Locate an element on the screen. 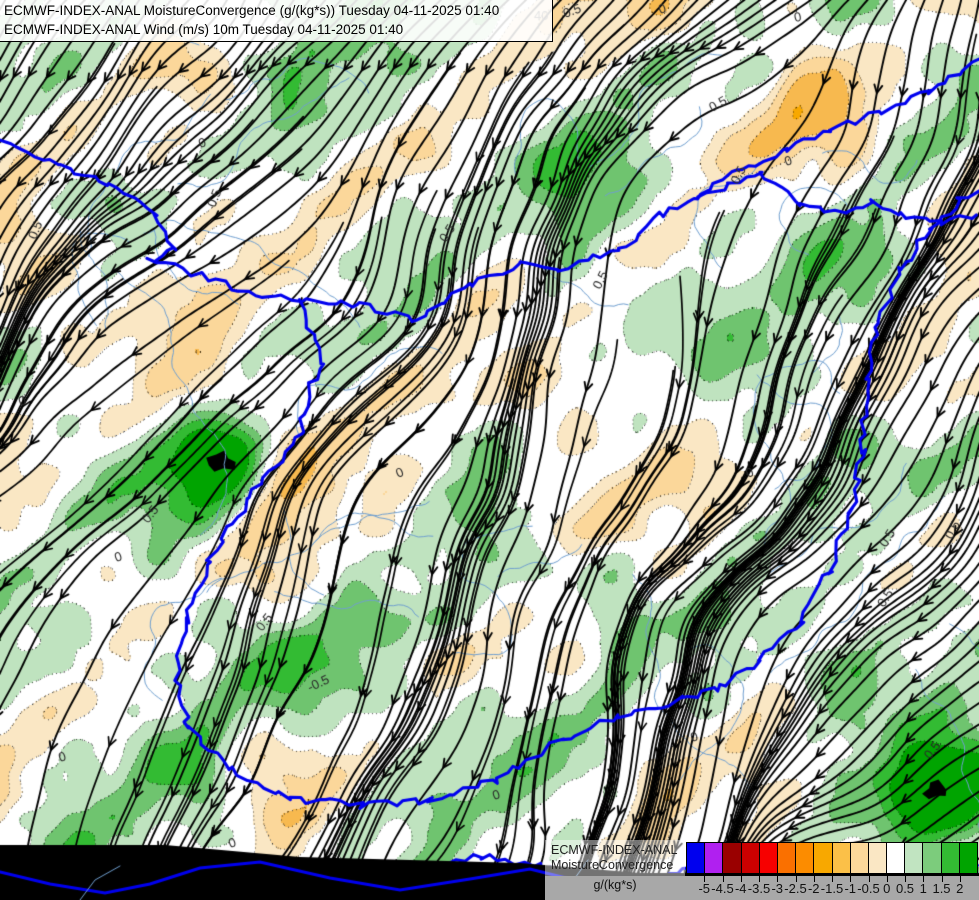  colorbar-swatches is located at coordinates (832, 858).